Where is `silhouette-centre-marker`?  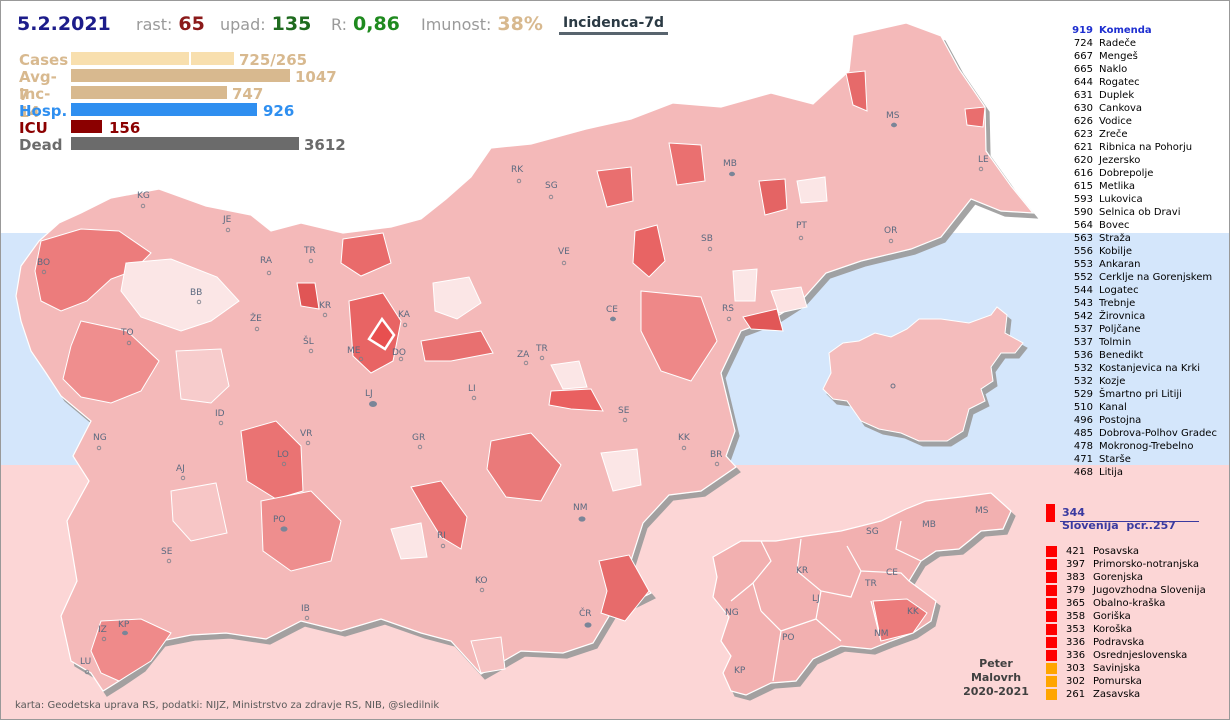
silhouette-centre-marker is located at coordinates (893, 386).